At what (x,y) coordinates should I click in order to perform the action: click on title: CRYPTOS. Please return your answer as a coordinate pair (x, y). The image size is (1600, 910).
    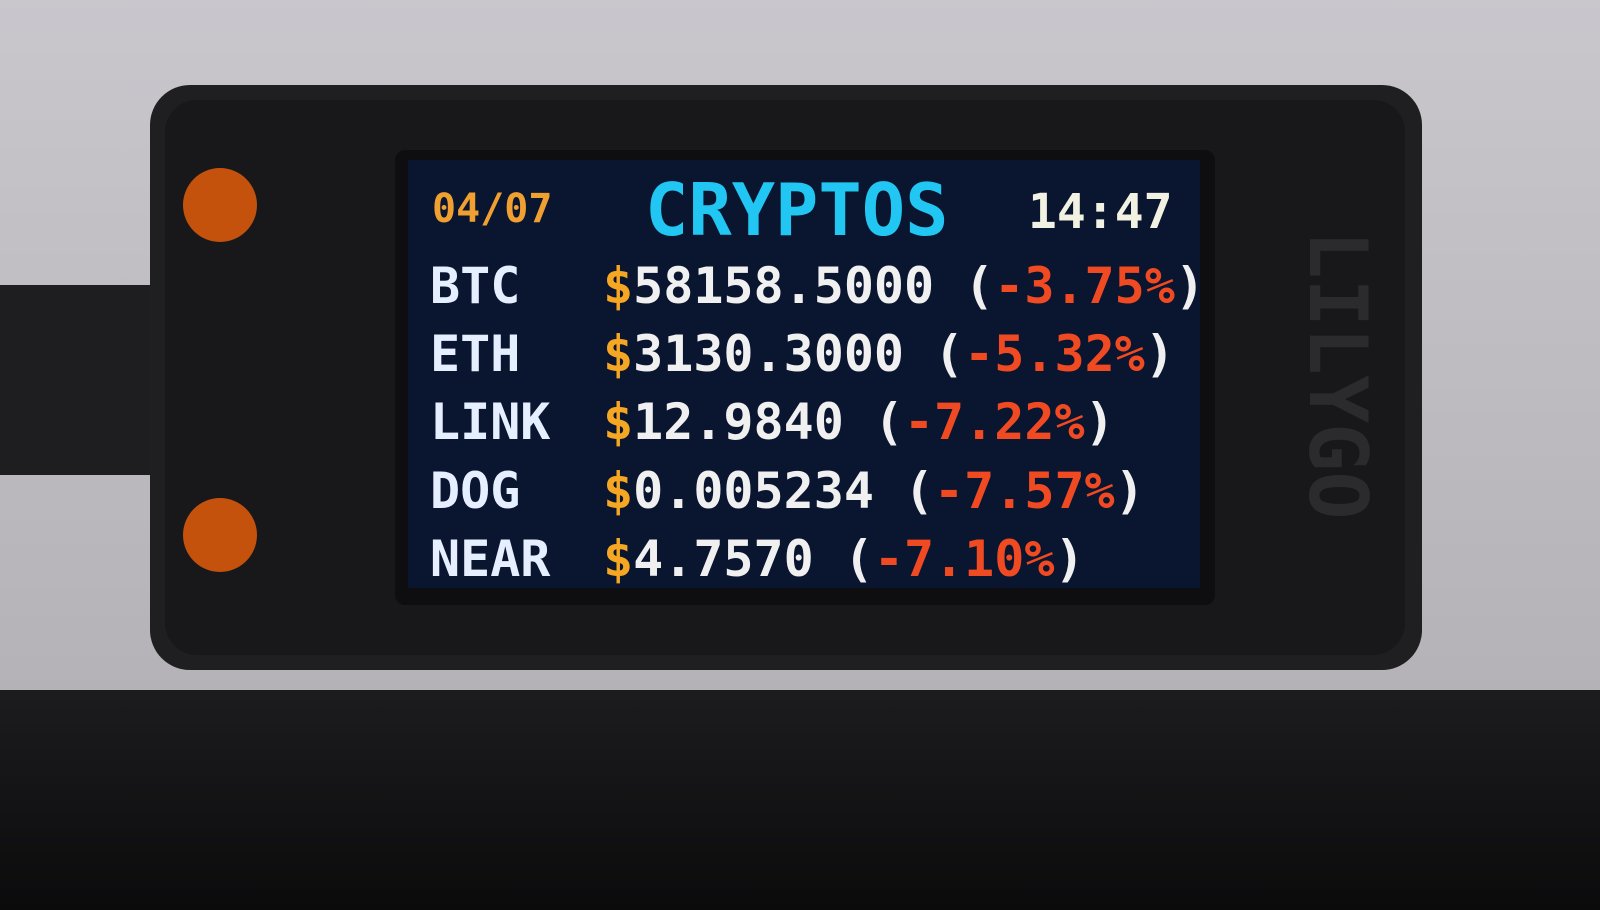
    Looking at the image, I should click on (796, 210).